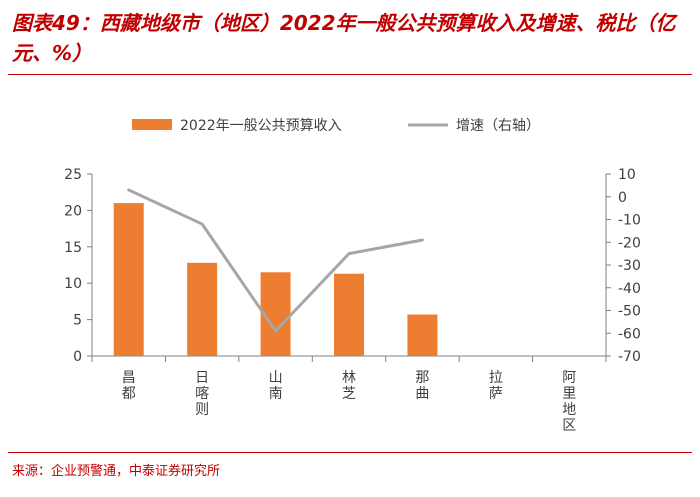 The height and width of the screenshot is (497, 700). Describe the element at coordinates (629, 243) in the screenshot. I see `right-tick-label: -20` at that location.